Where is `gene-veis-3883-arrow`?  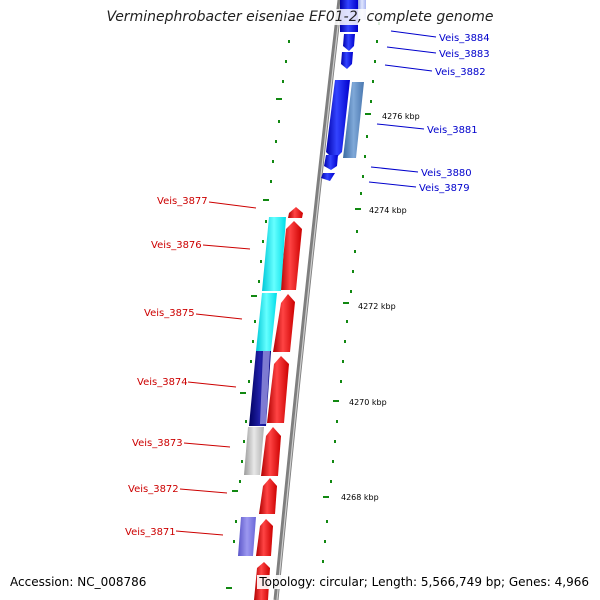 gene-veis-3883-arrow is located at coordinates (349, 42).